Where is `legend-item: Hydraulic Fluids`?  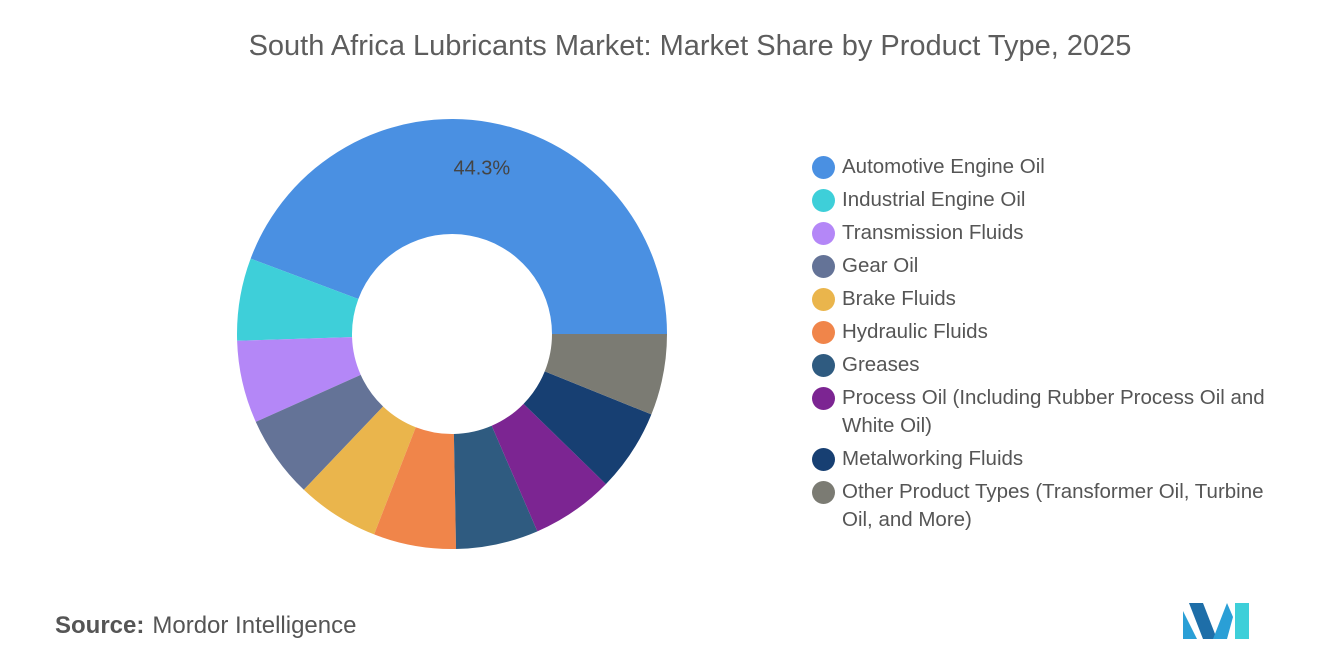 legend-item: Hydraulic Fluids is located at coordinates (1042, 332).